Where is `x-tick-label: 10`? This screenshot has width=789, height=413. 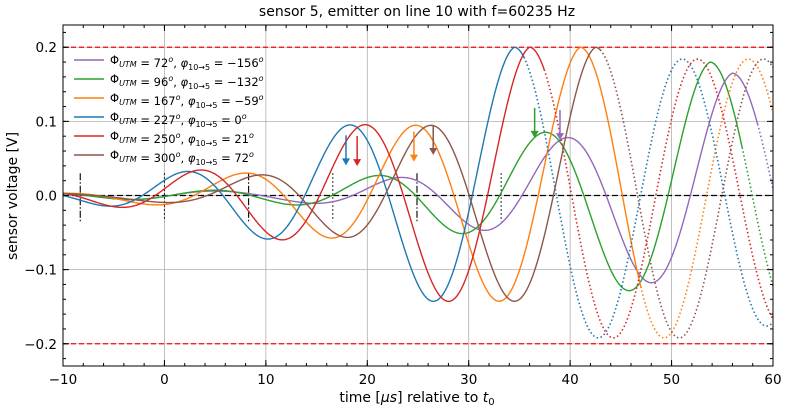
x-tick-label: 10 is located at coordinates (265, 380).